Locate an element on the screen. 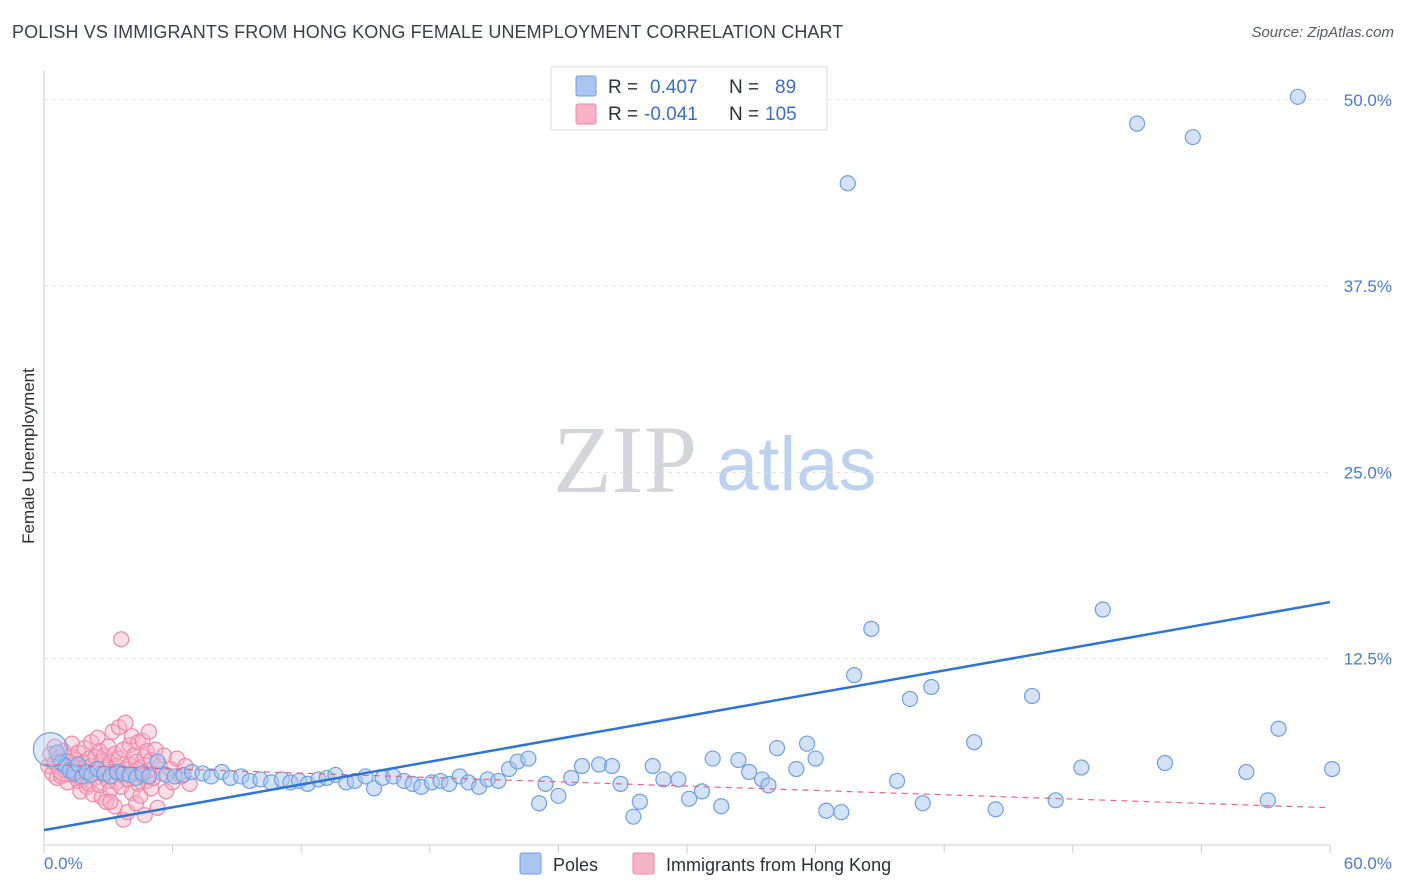 Image resolution: width=1406 pixels, height=892 pixels. bottom-legend-swatch-poles is located at coordinates (530, 863).